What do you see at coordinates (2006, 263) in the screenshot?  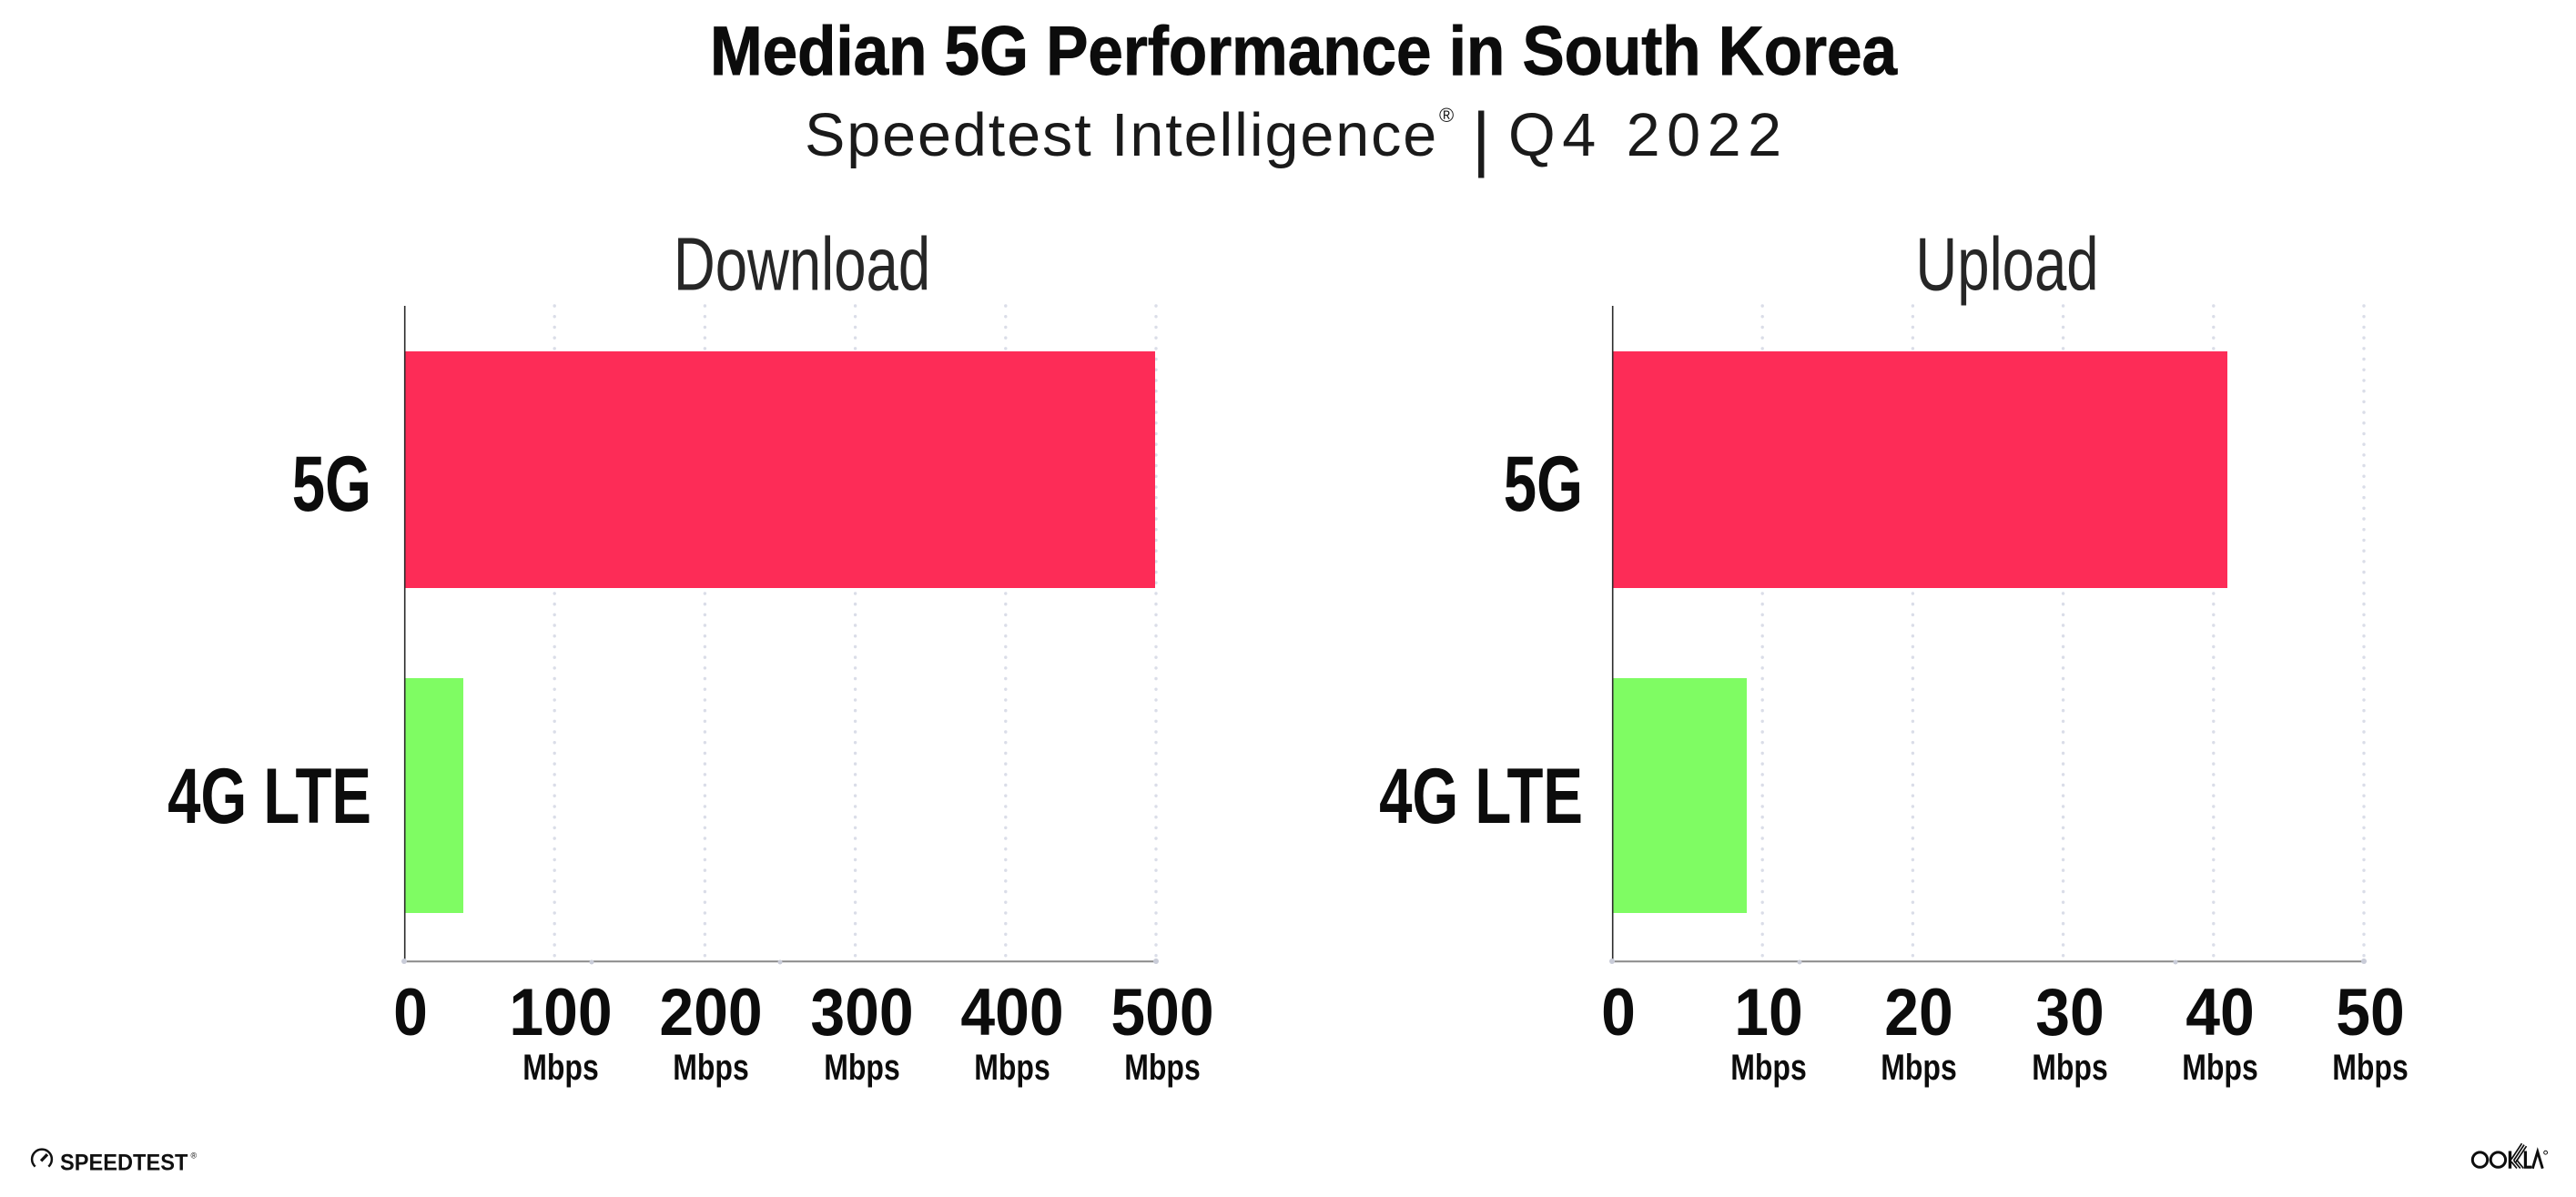 I see `svg-text: Upload` at bounding box center [2006, 263].